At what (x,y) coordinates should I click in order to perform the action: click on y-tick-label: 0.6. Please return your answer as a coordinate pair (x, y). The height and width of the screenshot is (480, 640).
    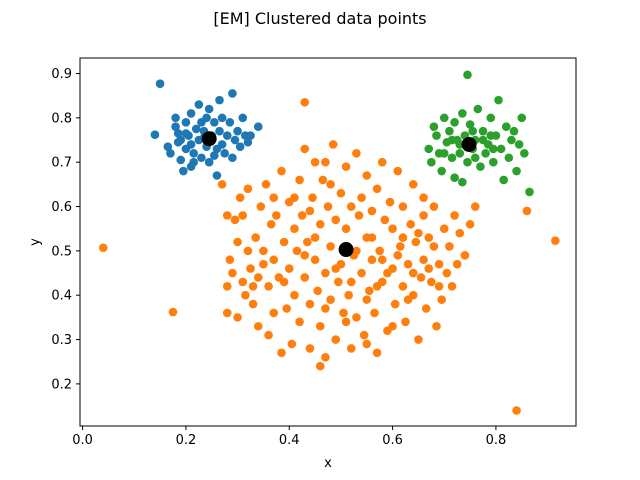
    Looking at the image, I should click on (61, 207).